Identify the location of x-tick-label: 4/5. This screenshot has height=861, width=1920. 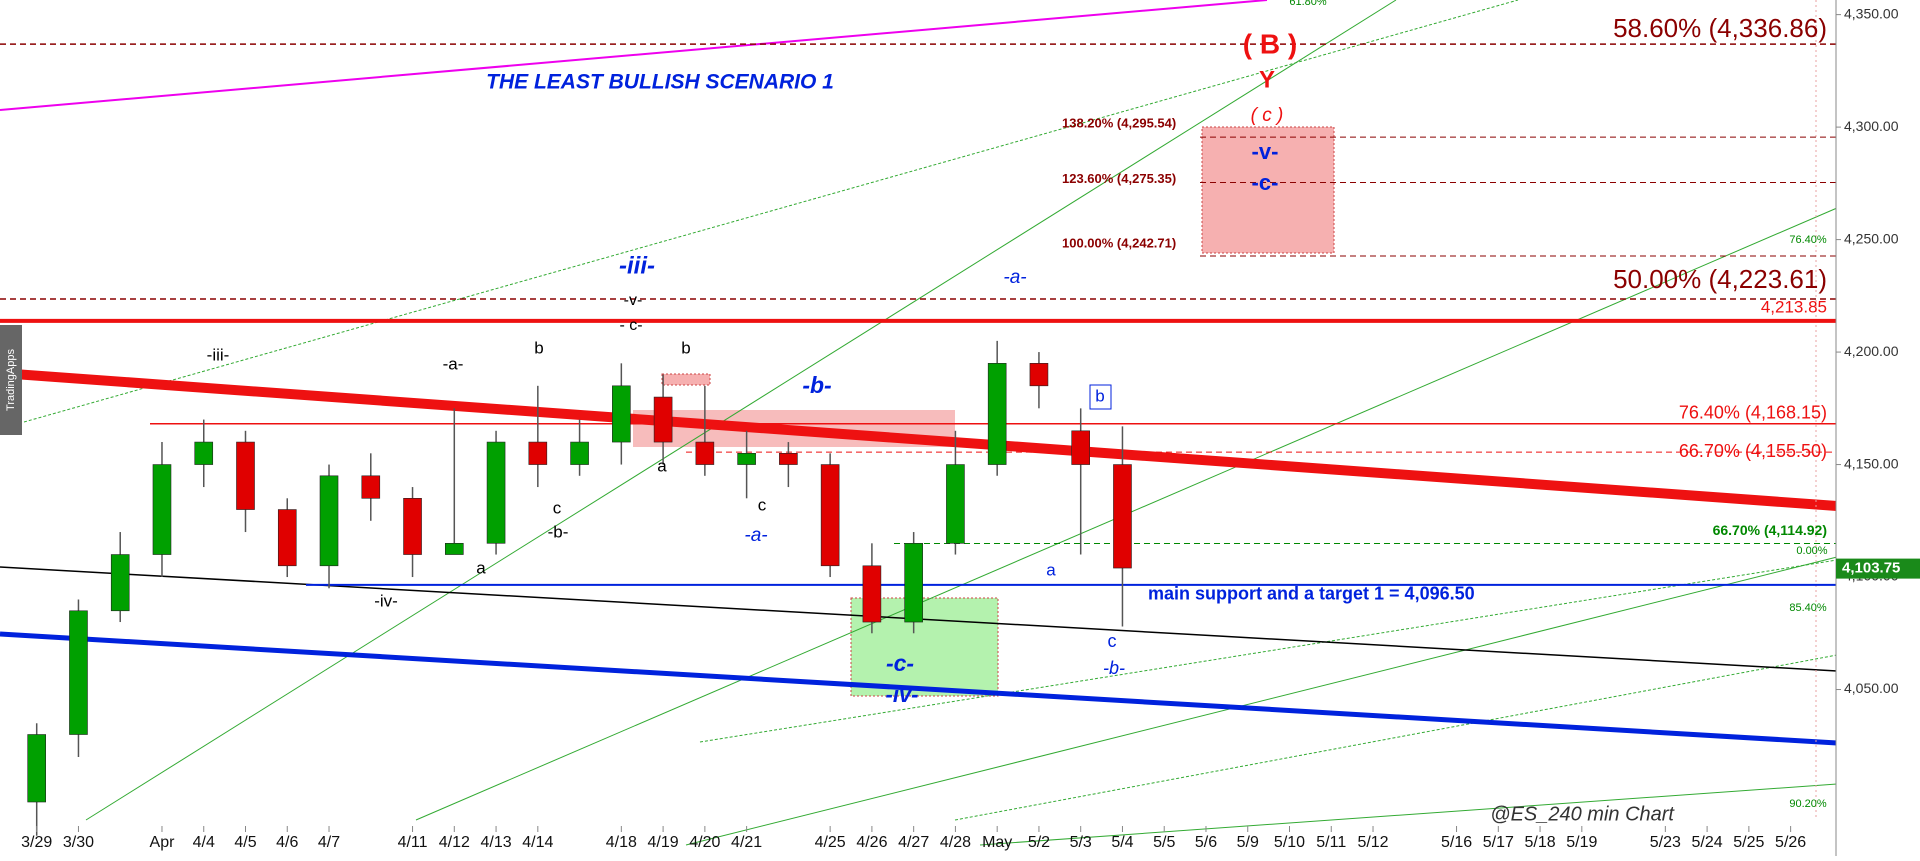
(245, 842).